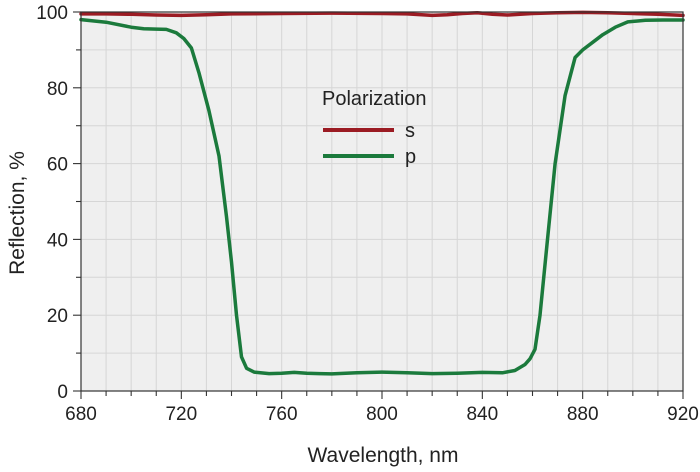  What do you see at coordinates (410, 131) in the screenshot?
I see `legend-label-s: s` at bounding box center [410, 131].